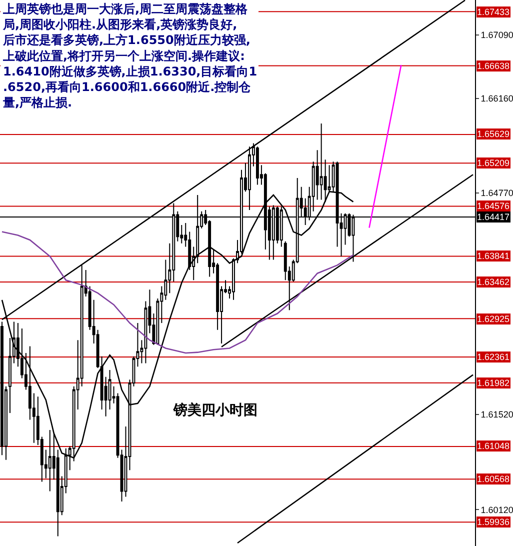 The width and height of the screenshot is (513, 546). What do you see at coordinates (493, 357) in the screenshot?
I see `ref-line-label: 1.62361` at bounding box center [493, 357].